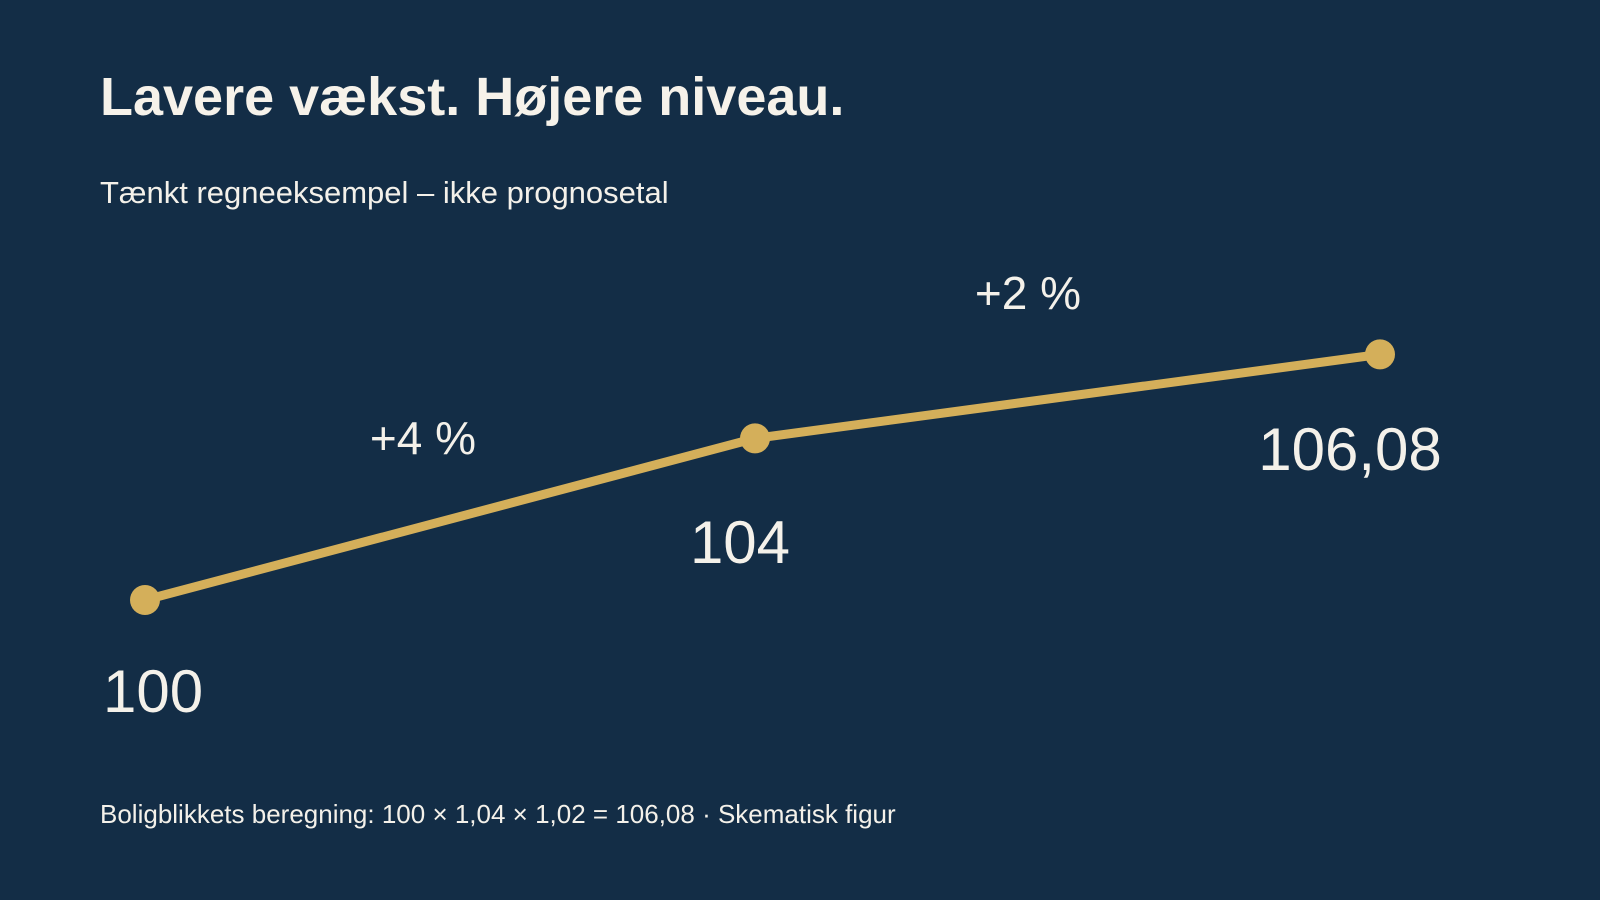  I want to click on value-label-2: 104, so click(740, 542).